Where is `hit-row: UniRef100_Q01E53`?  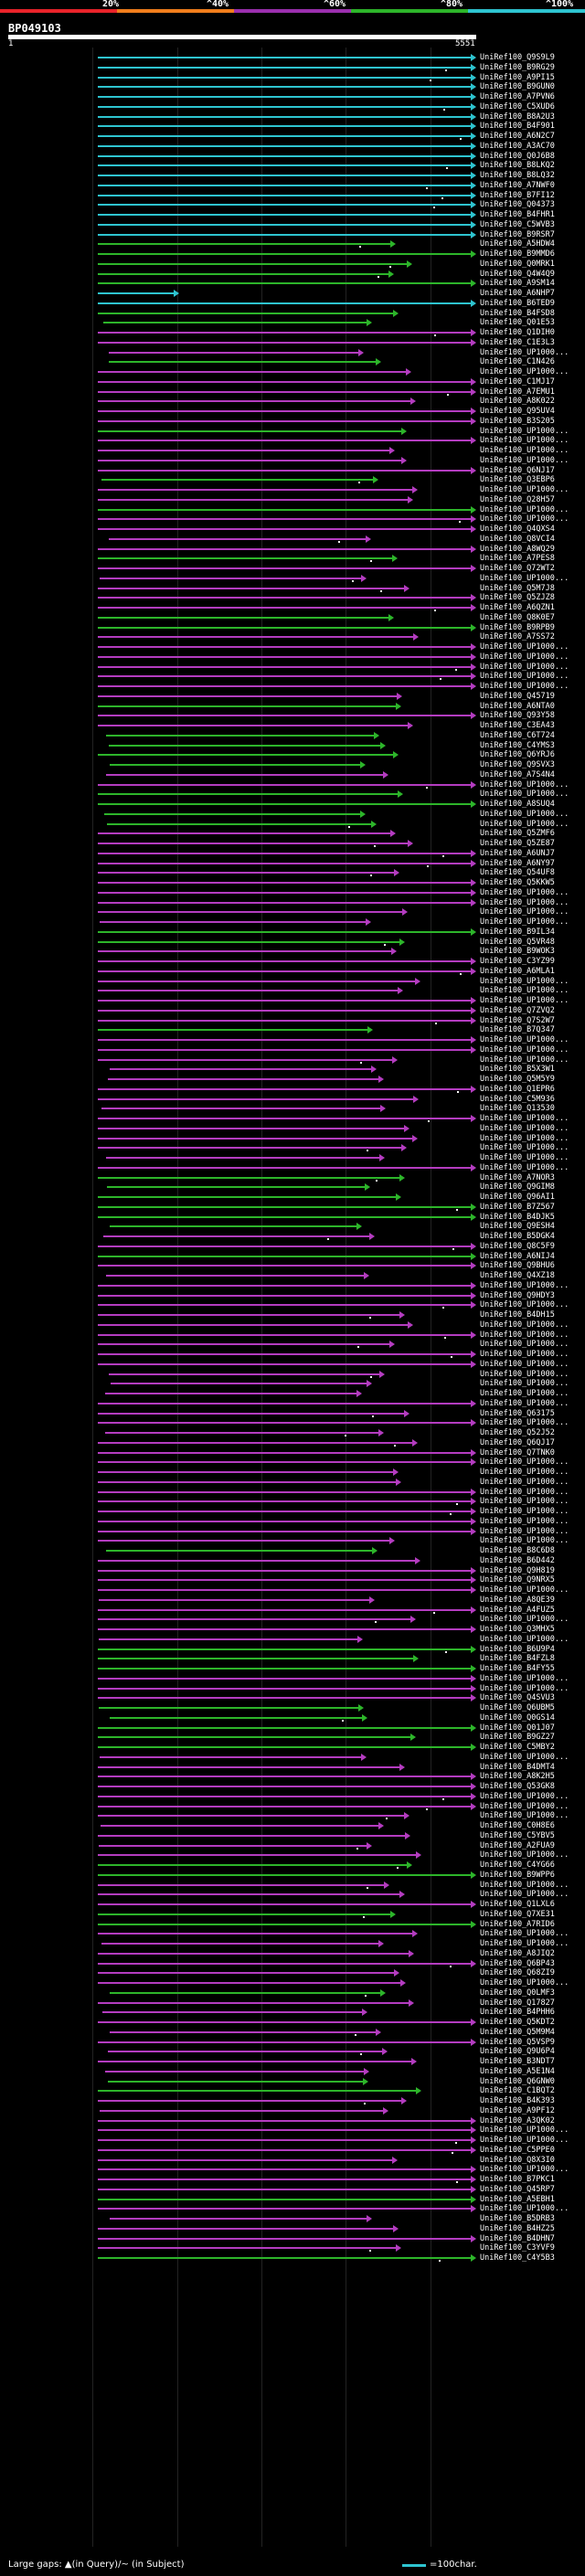 hit-row: UniRef100_Q01E53 is located at coordinates (293, 322).